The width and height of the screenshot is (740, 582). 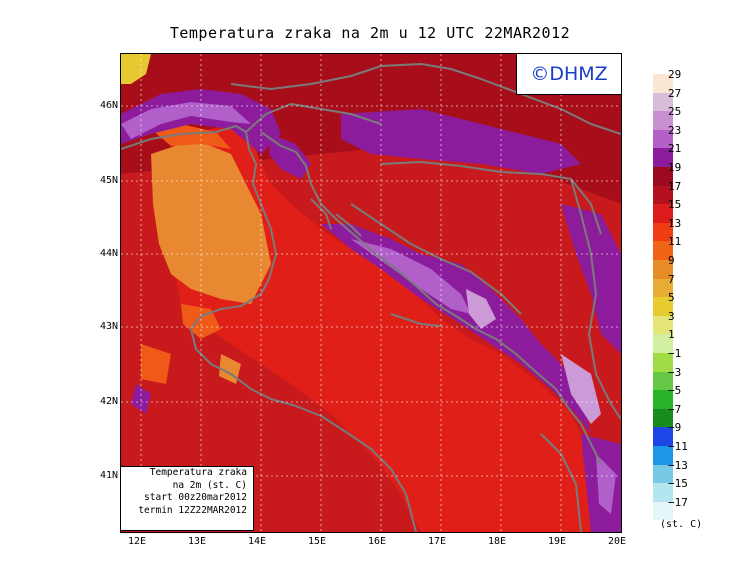 What do you see at coordinates (497, 541) in the screenshot?
I see `lon-tick-18e: 18E` at bounding box center [497, 541].